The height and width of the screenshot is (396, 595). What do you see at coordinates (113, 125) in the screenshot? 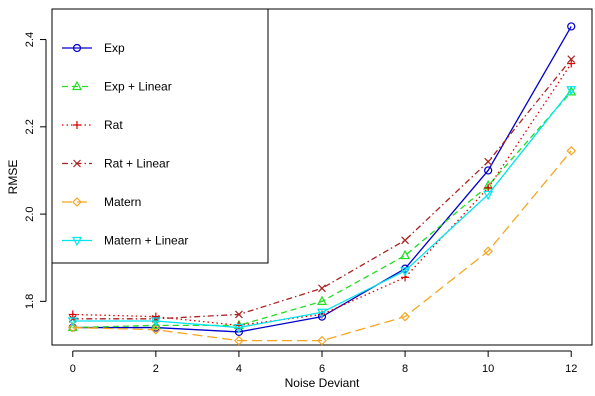
I see `legend-label: Rat` at bounding box center [113, 125].